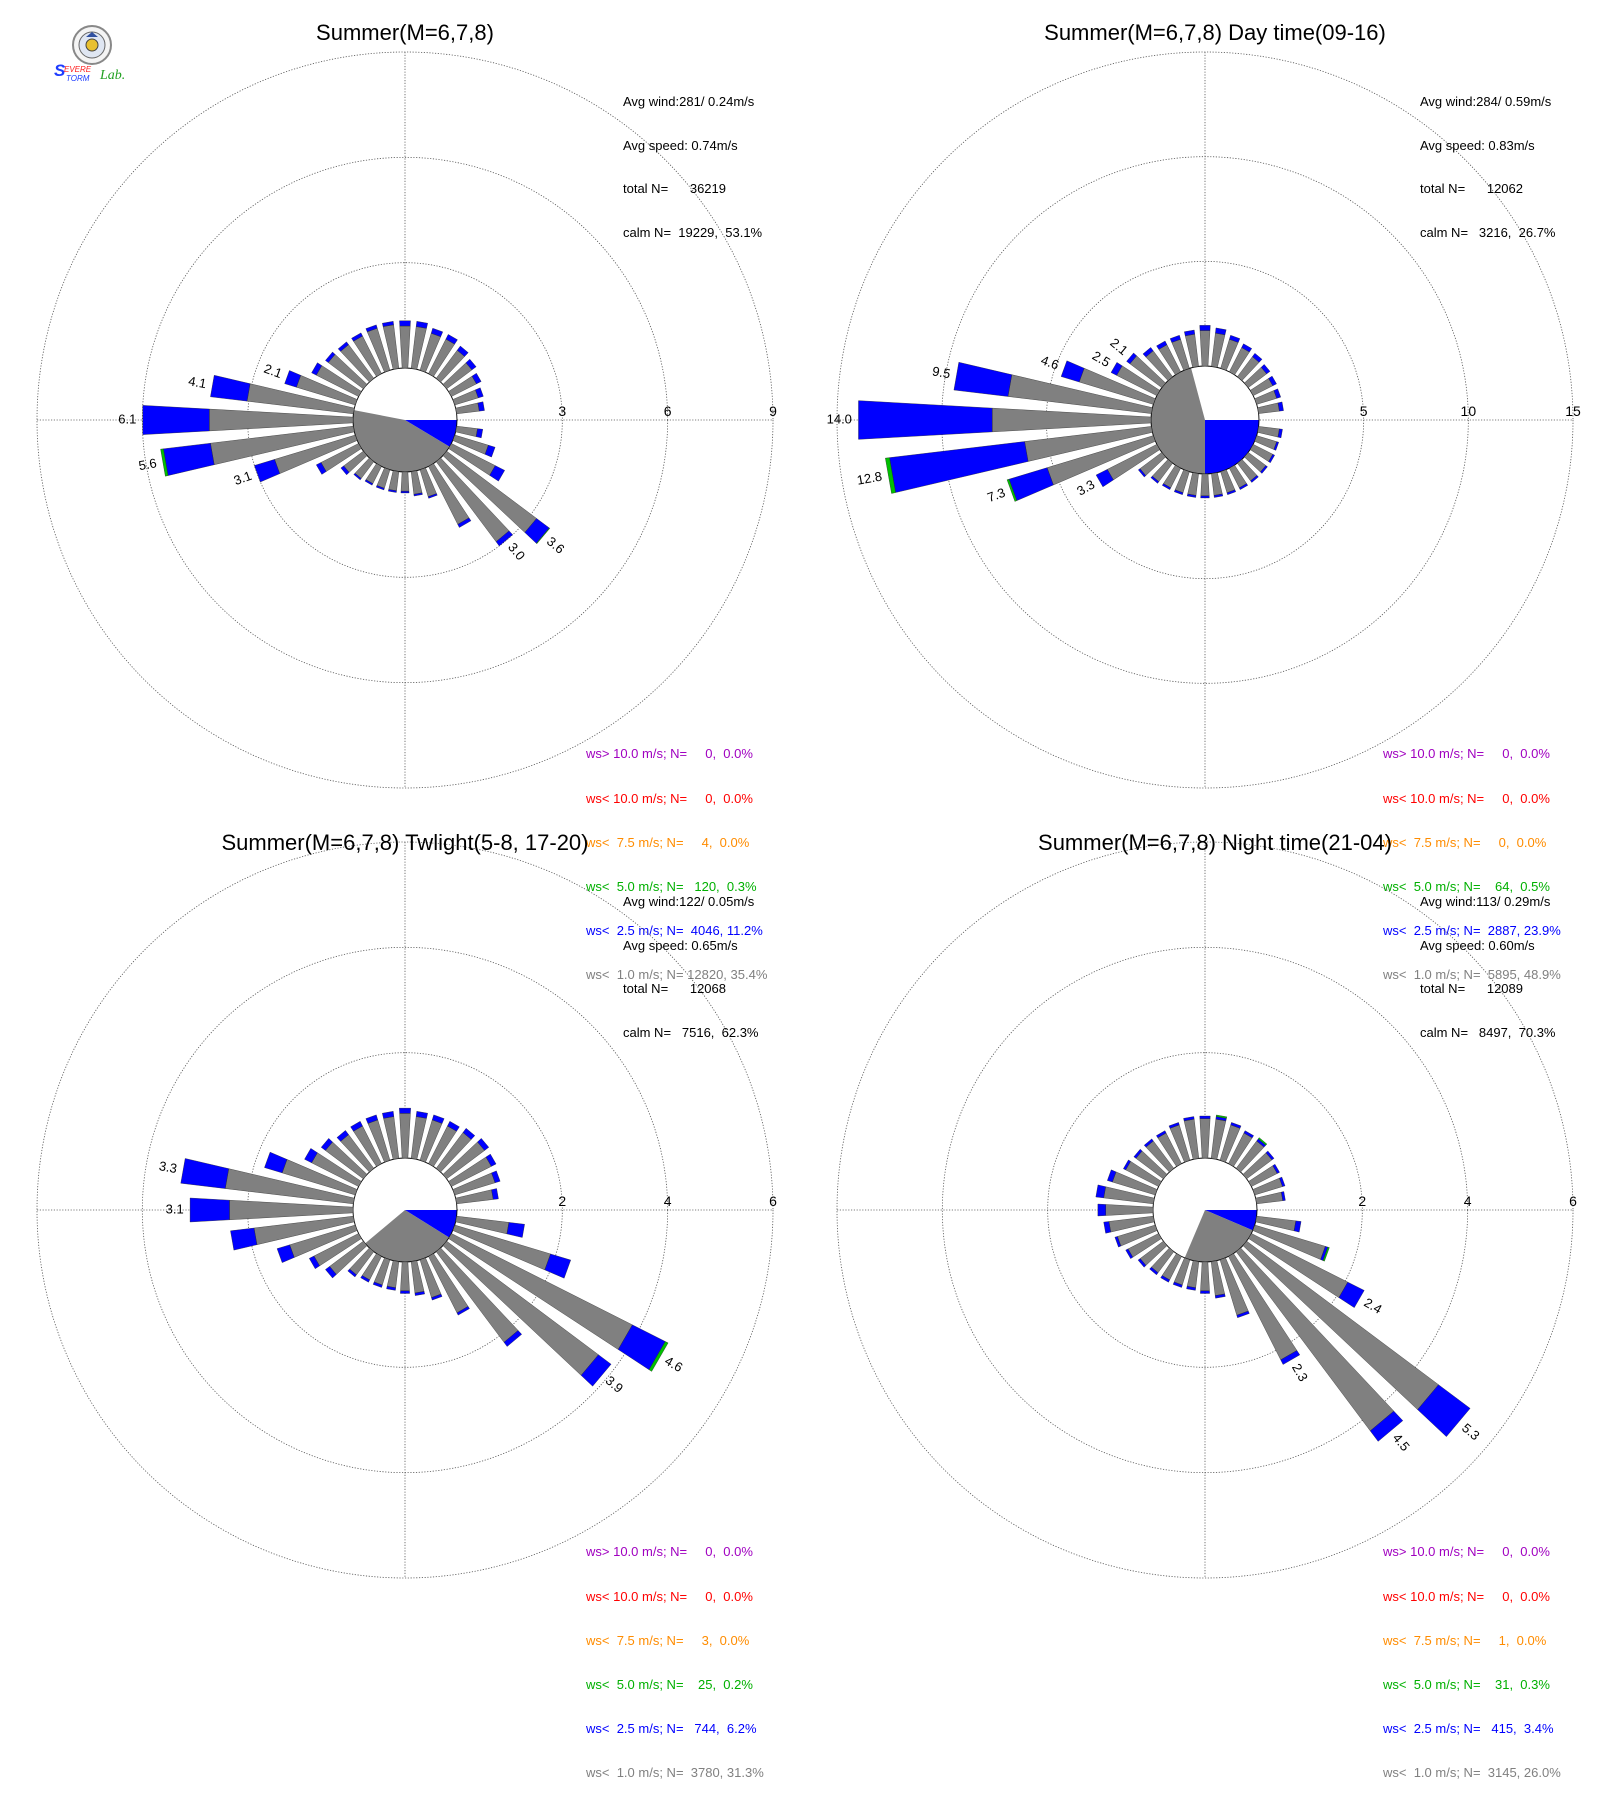 The width and height of the screenshot is (1620, 1810). What do you see at coordinates (243, 478) in the screenshot?
I see `bar-value-label: 3.1` at bounding box center [243, 478].